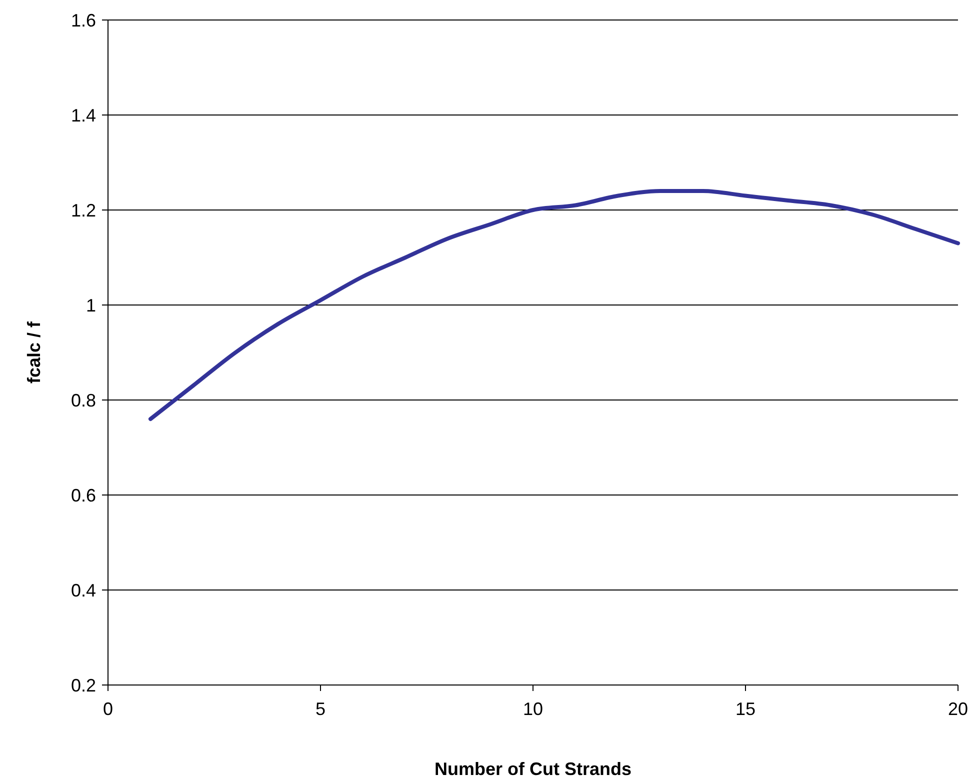 The width and height of the screenshot is (976, 784). What do you see at coordinates (745, 709) in the screenshot?
I see `x-tick-label: 15` at bounding box center [745, 709].